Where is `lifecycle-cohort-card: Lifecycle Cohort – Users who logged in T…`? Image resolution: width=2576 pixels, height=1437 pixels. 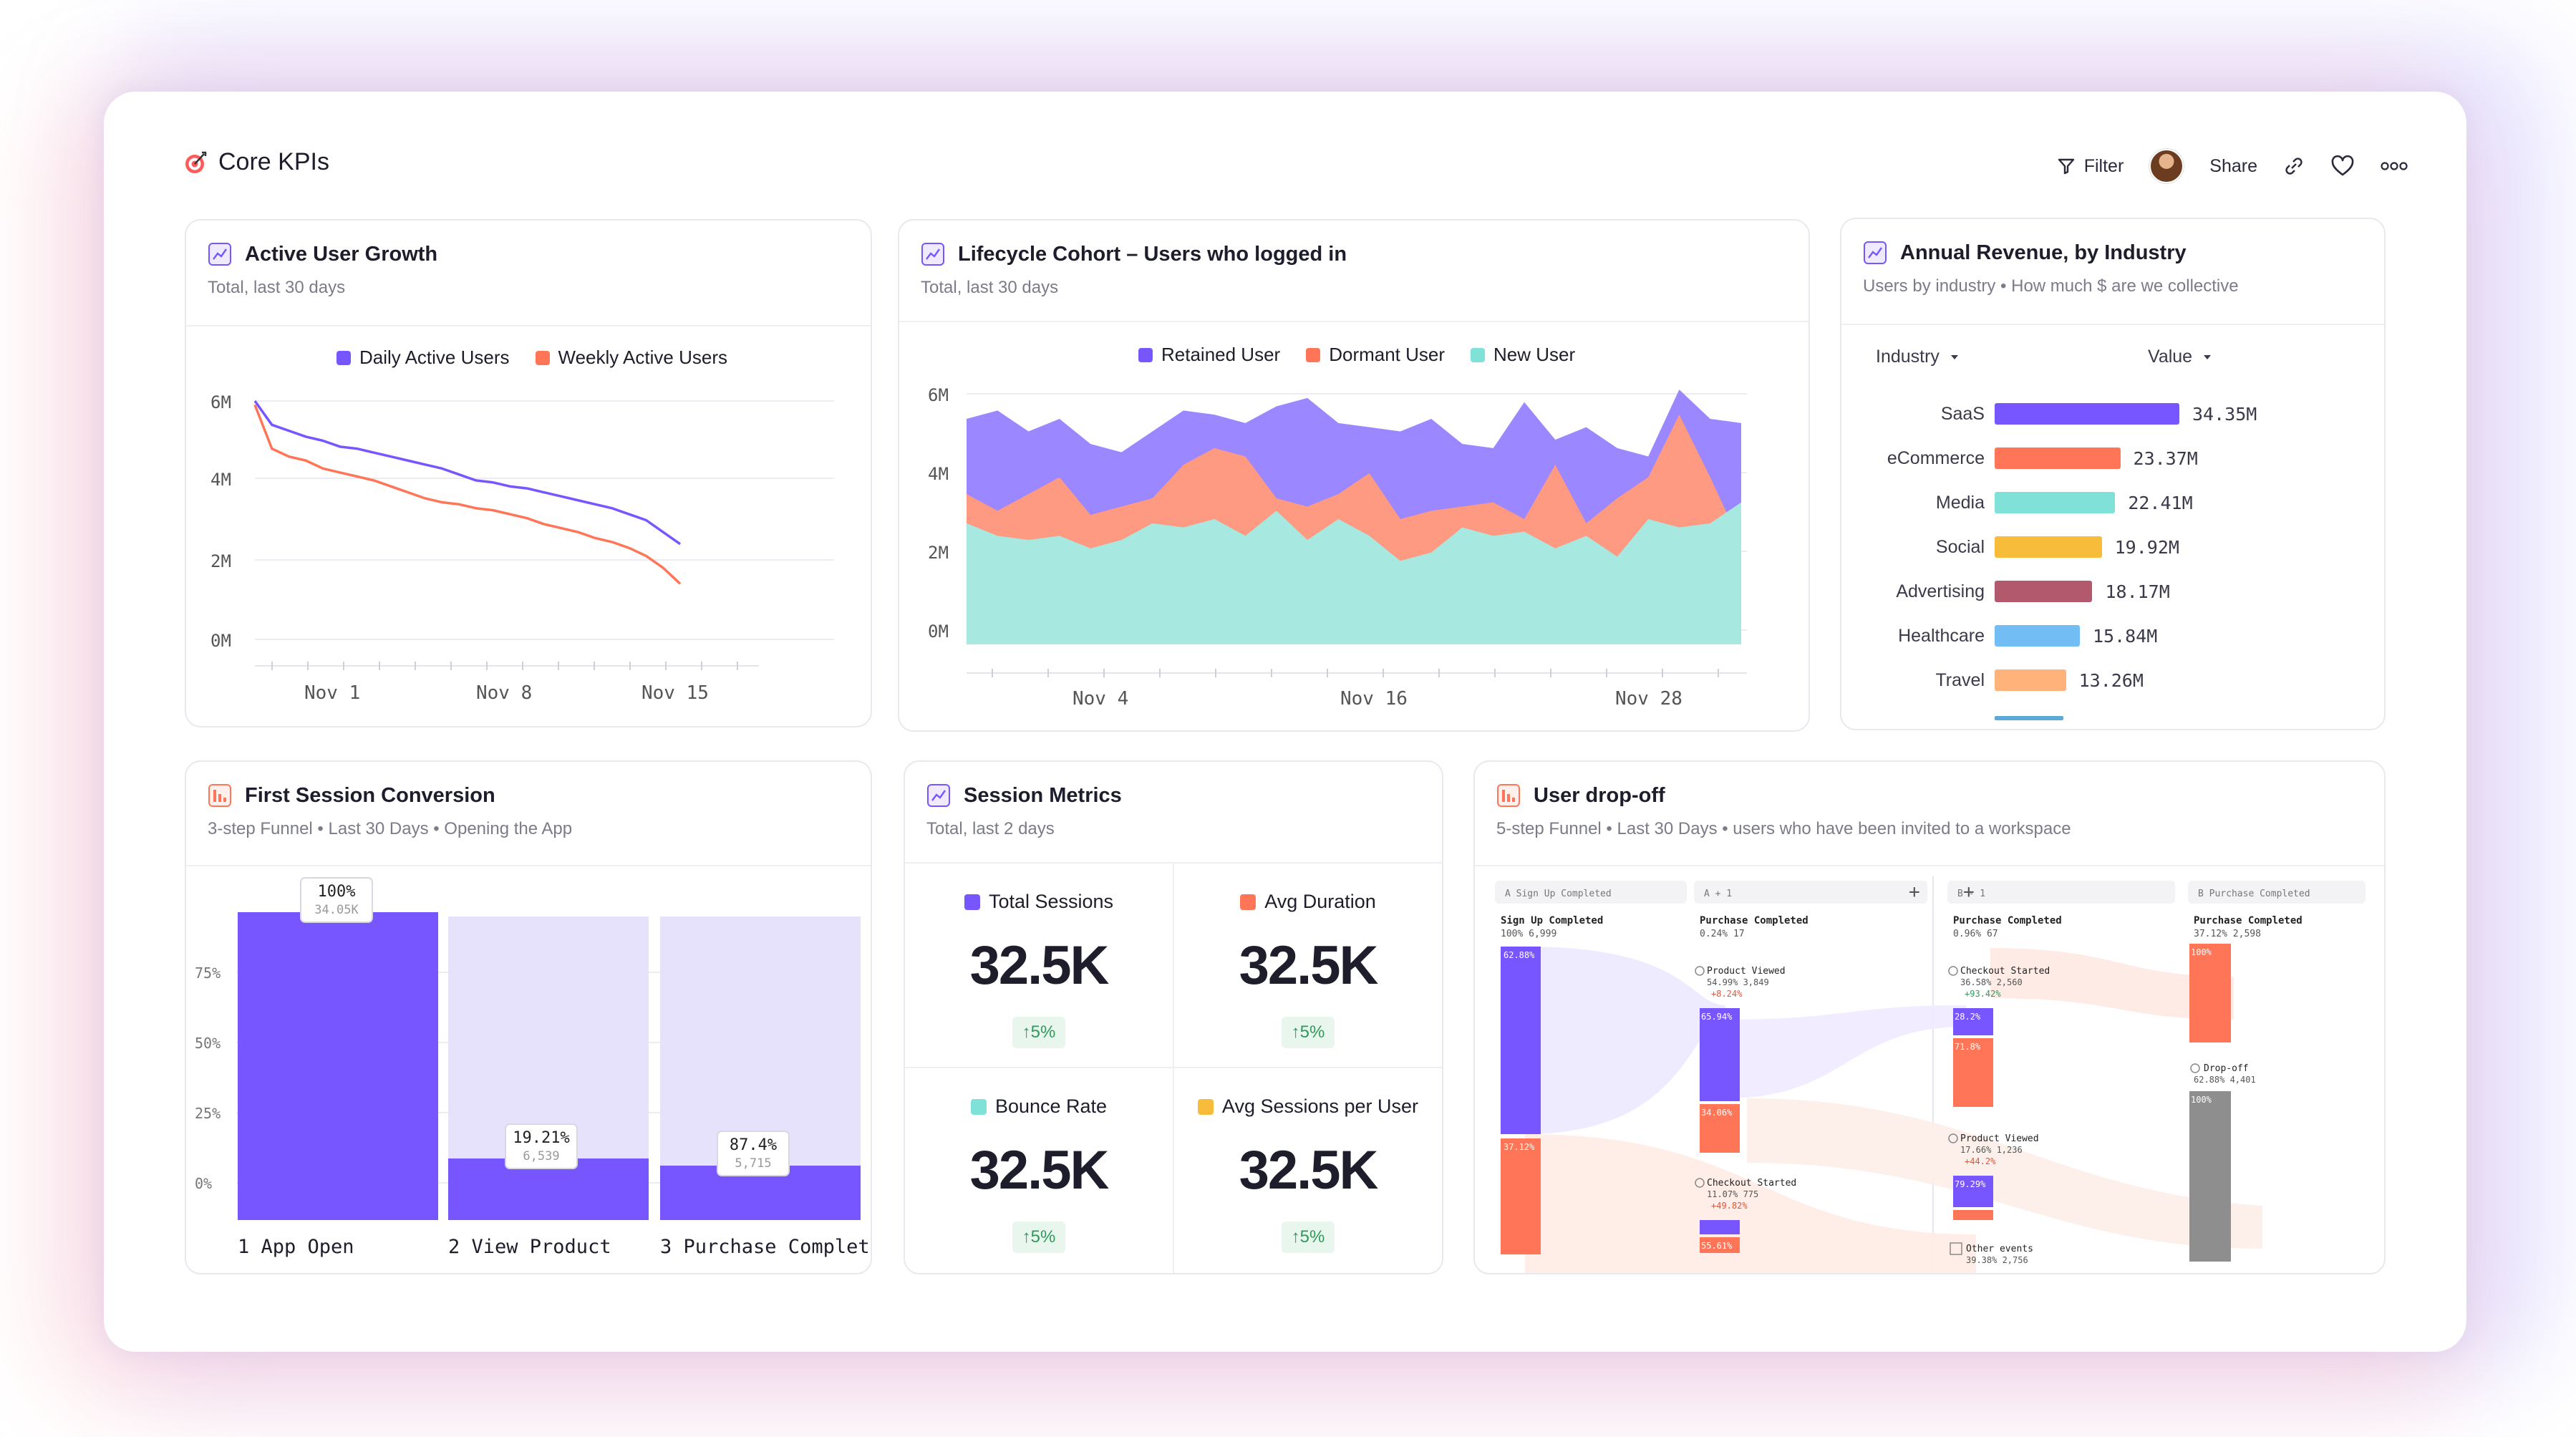
lifecycle-cohort-card: Lifecycle Cohort – Users who logged in T… is located at coordinates (1354, 475).